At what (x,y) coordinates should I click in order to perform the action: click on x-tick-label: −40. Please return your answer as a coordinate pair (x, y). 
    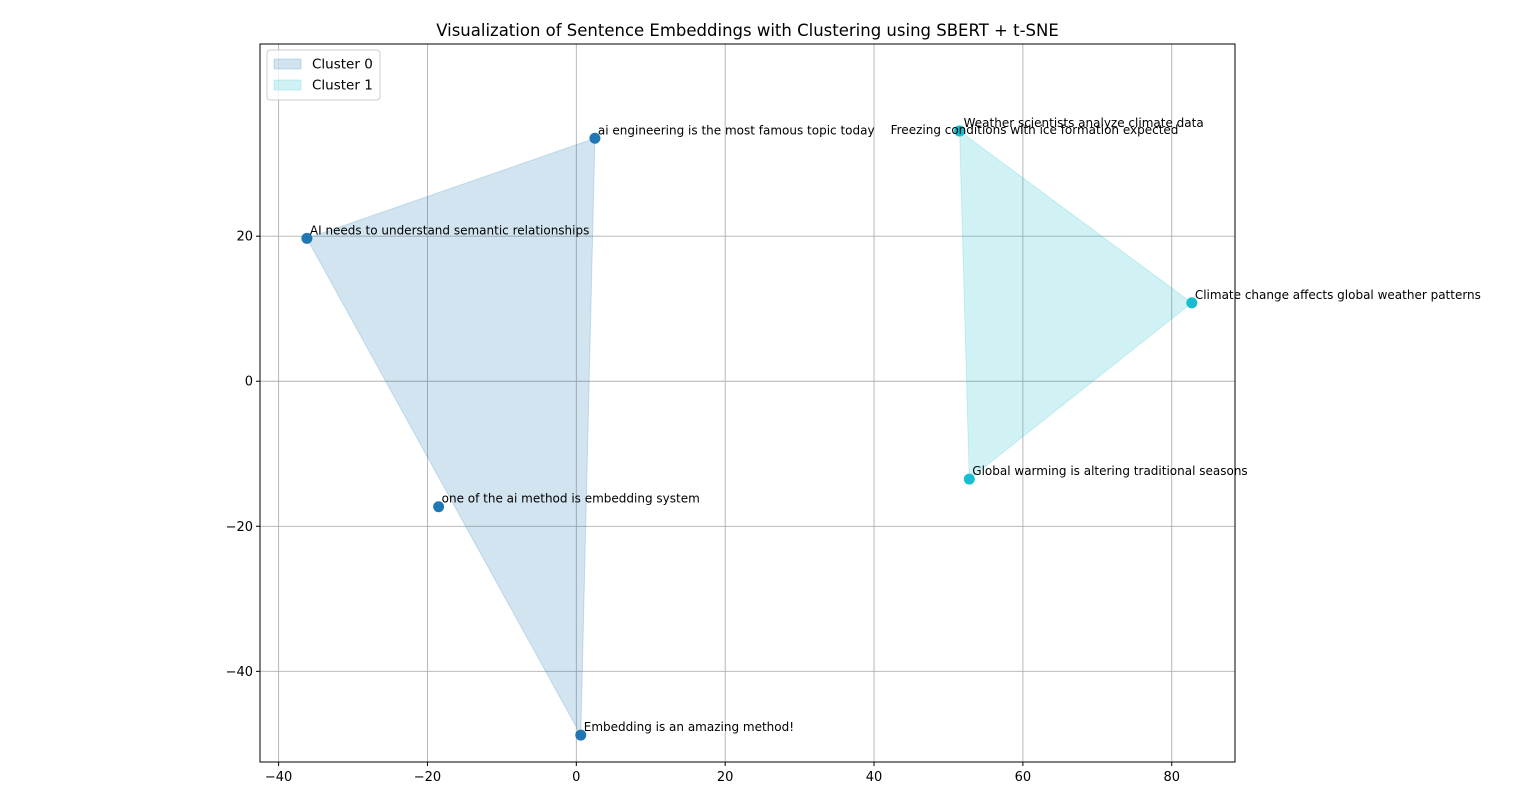
    Looking at the image, I should click on (278, 777).